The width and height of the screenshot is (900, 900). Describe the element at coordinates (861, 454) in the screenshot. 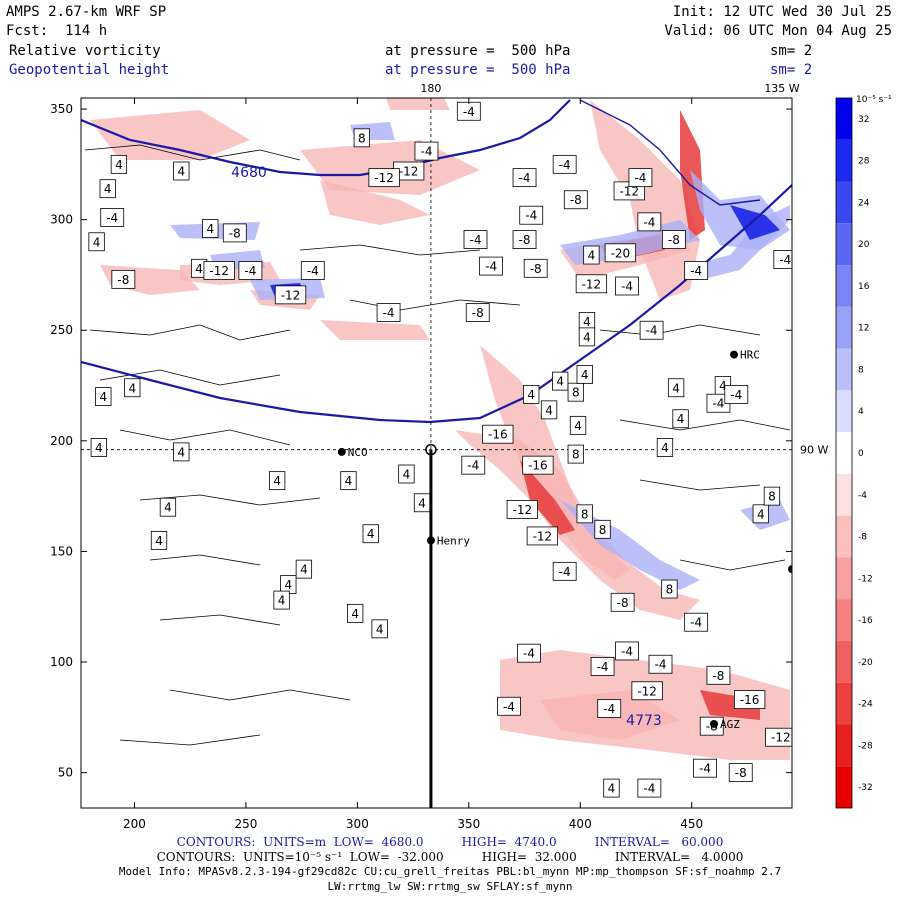

I see `colorbar-tick-label: 0` at that location.